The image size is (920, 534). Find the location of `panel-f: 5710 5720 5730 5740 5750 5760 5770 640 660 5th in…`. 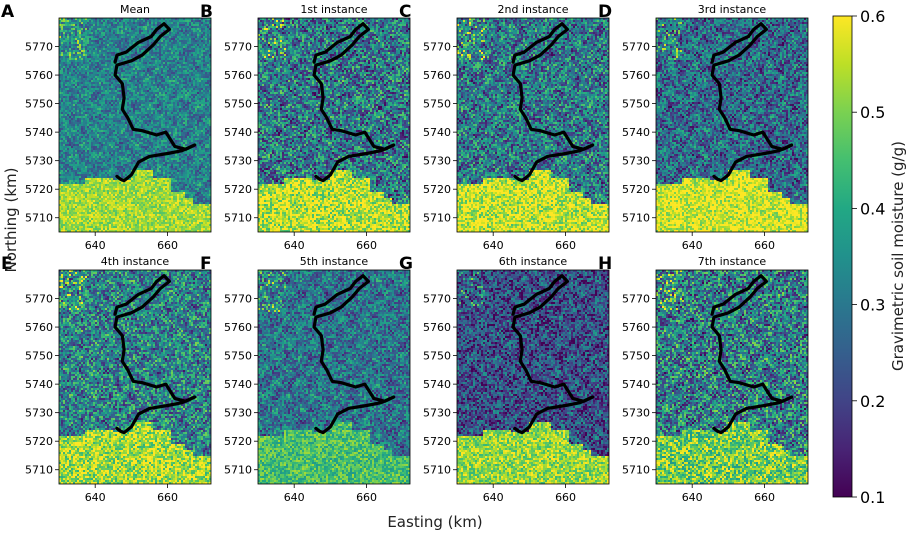

panel-f: 5710 5720 5730 5740 5750 5760 5770 640 660 5th in… is located at coordinates (305, 379).